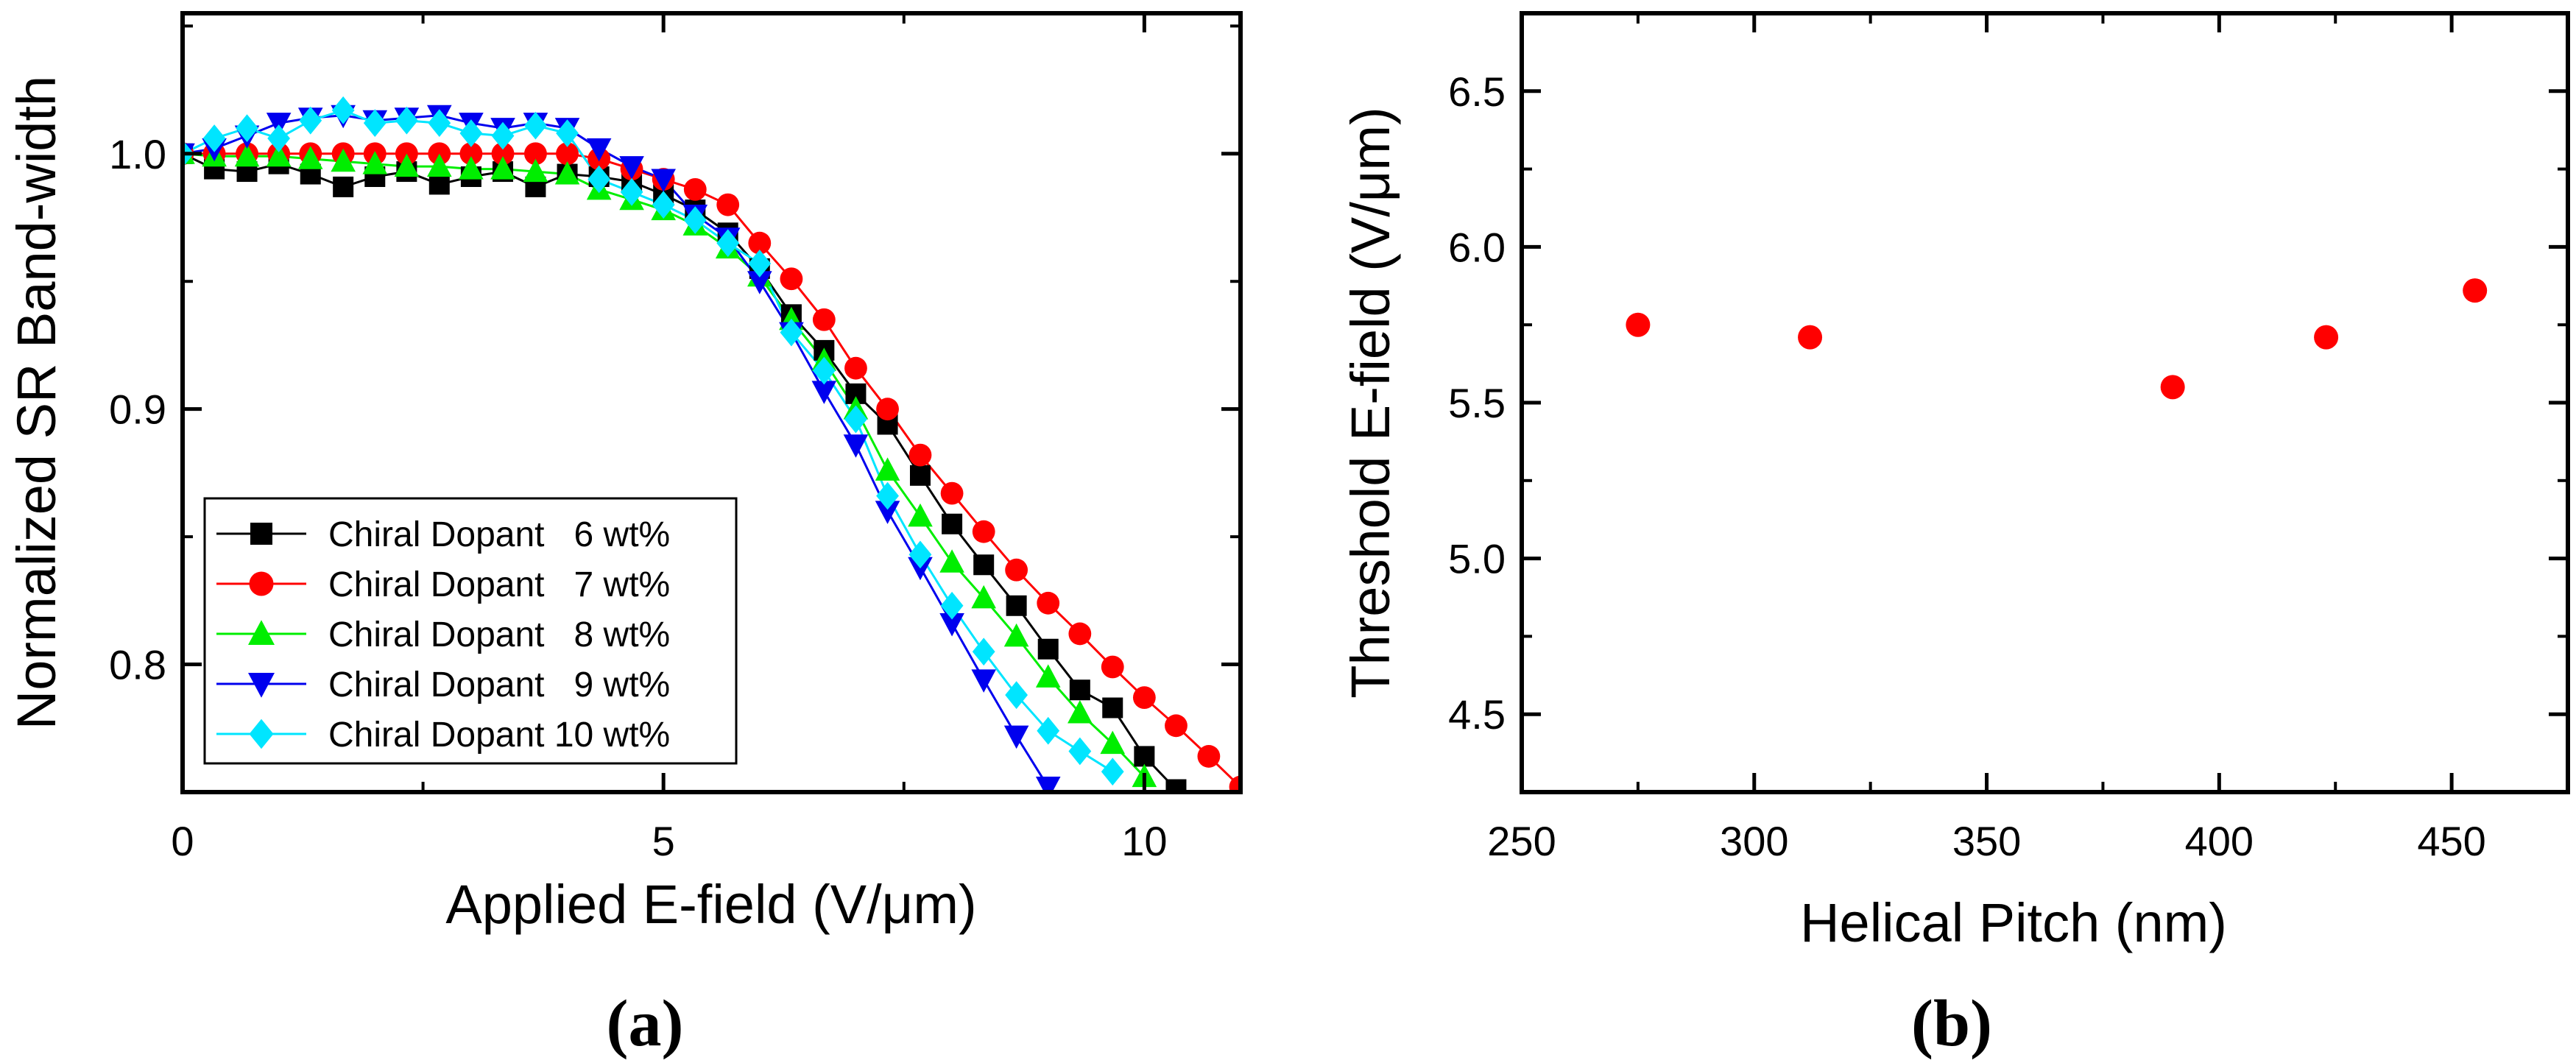 The image size is (2576, 1063). I want to click on legend-label-2: Chiral Dopant 7 wt%, so click(499, 585).